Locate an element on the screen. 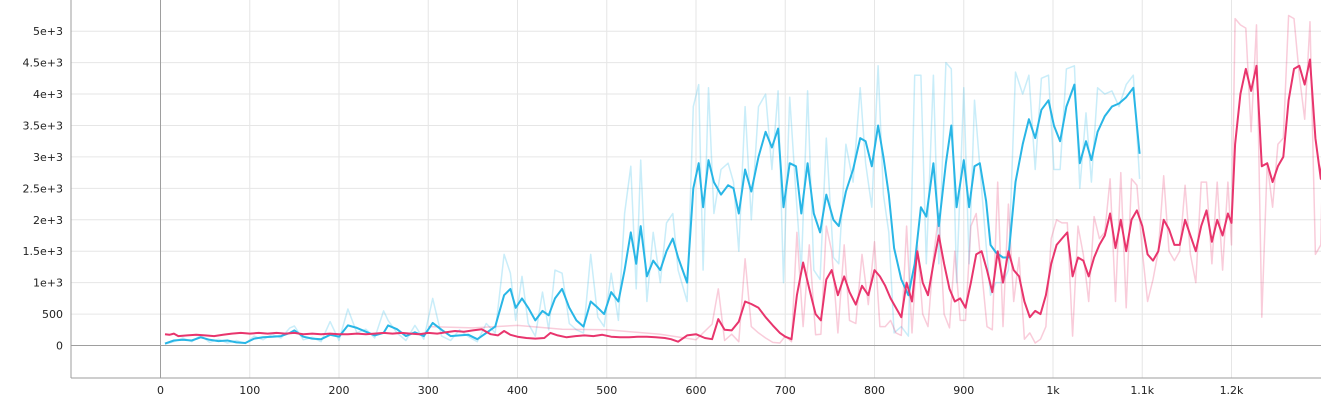 The height and width of the screenshot is (400, 1321). y-tick-label: 3.5e+3 is located at coordinates (43, 125).